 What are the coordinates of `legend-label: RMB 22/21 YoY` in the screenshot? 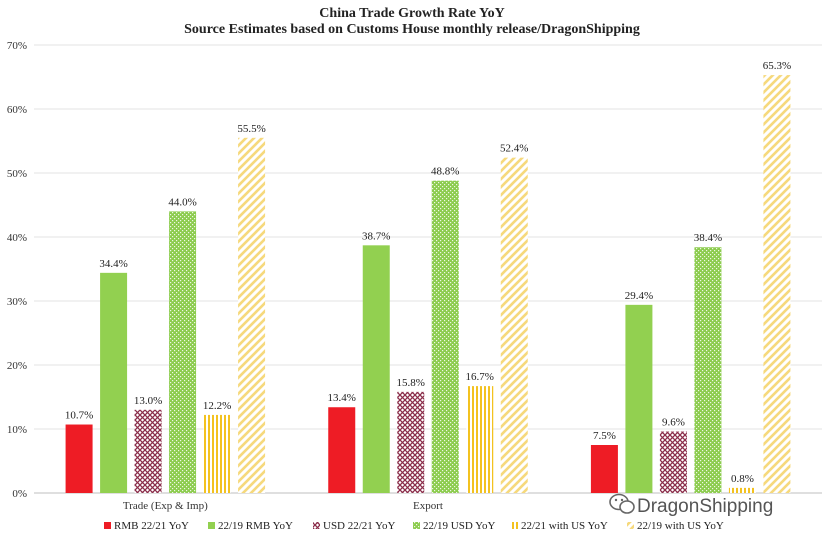 It's located at (151, 526).